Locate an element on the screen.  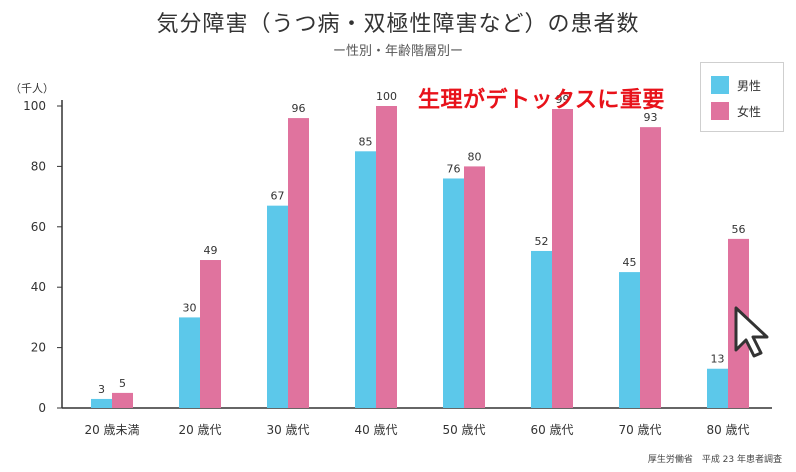
legend-swatch-male is located at coordinates (720, 85).